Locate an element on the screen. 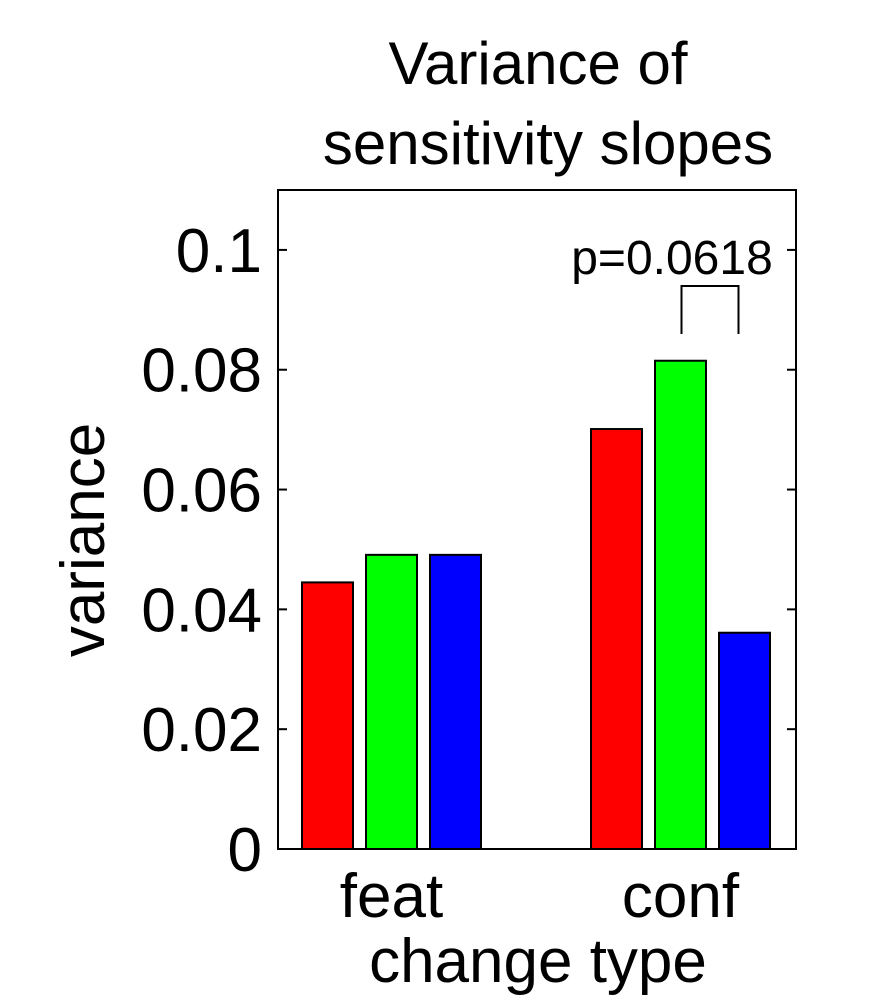 The width and height of the screenshot is (880, 997). x-tick-label-feat: feat is located at coordinates (391, 896).